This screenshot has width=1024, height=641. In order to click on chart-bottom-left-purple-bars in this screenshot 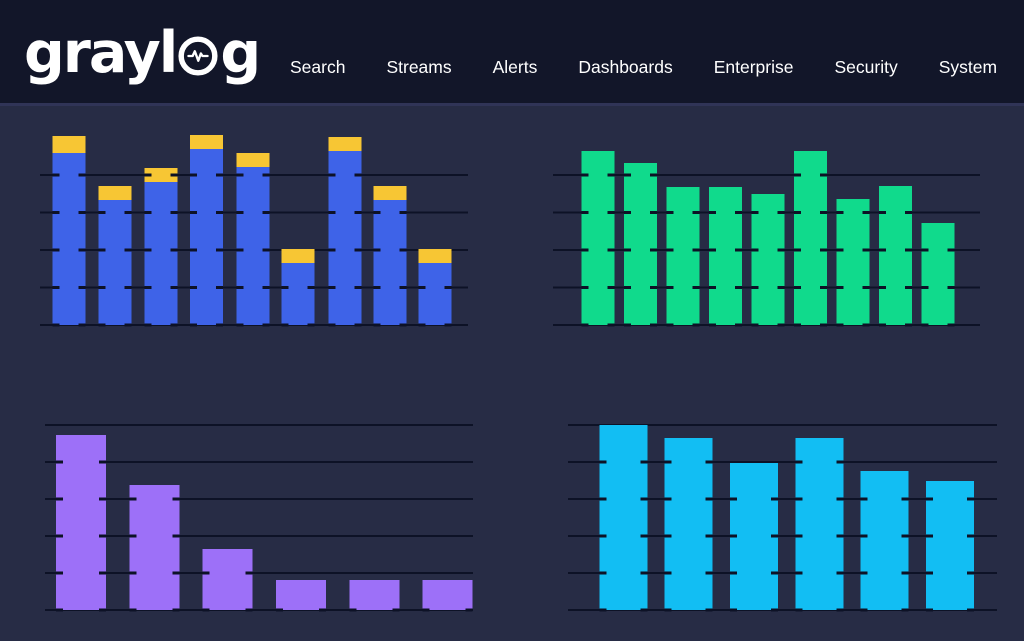, I will do `click(259, 518)`.